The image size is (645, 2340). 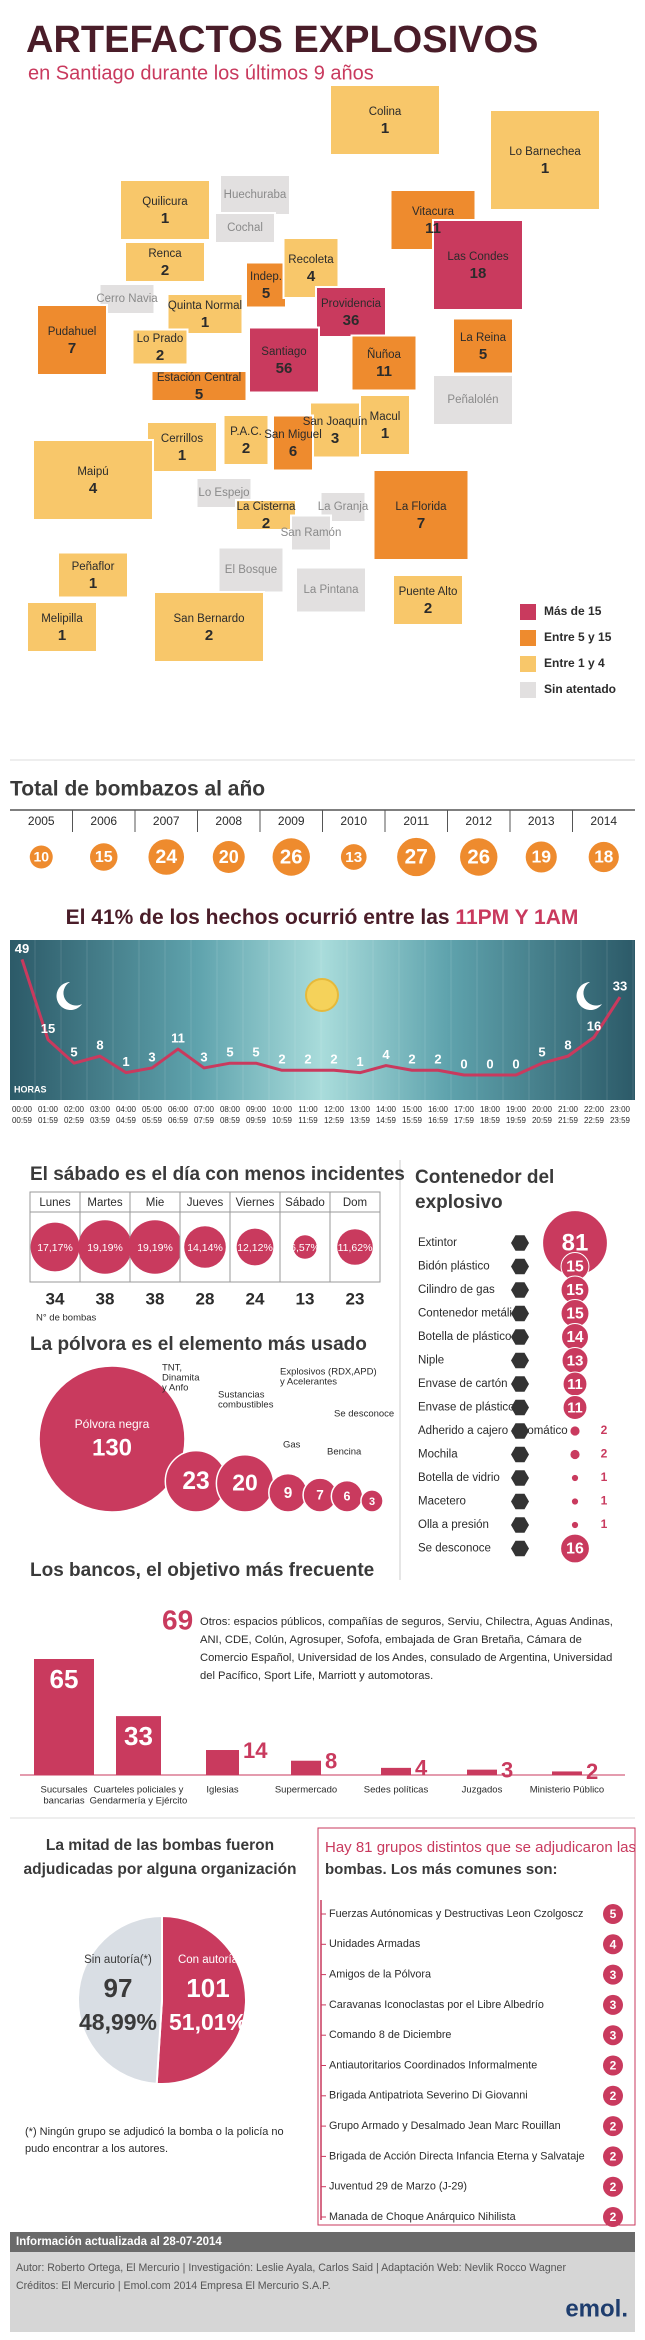 What do you see at coordinates (507, 1769) in the screenshot?
I see `target-value: 3` at bounding box center [507, 1769].